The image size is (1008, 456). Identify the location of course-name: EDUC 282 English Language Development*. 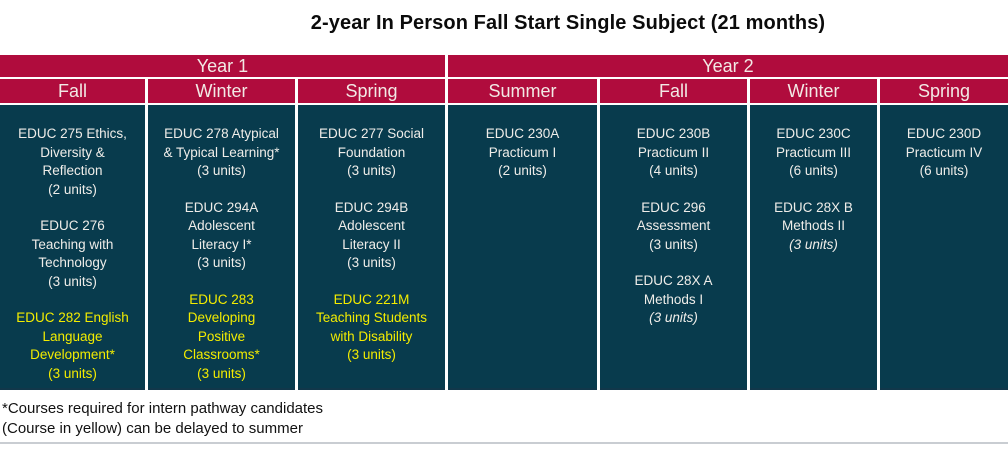
(72, 336).